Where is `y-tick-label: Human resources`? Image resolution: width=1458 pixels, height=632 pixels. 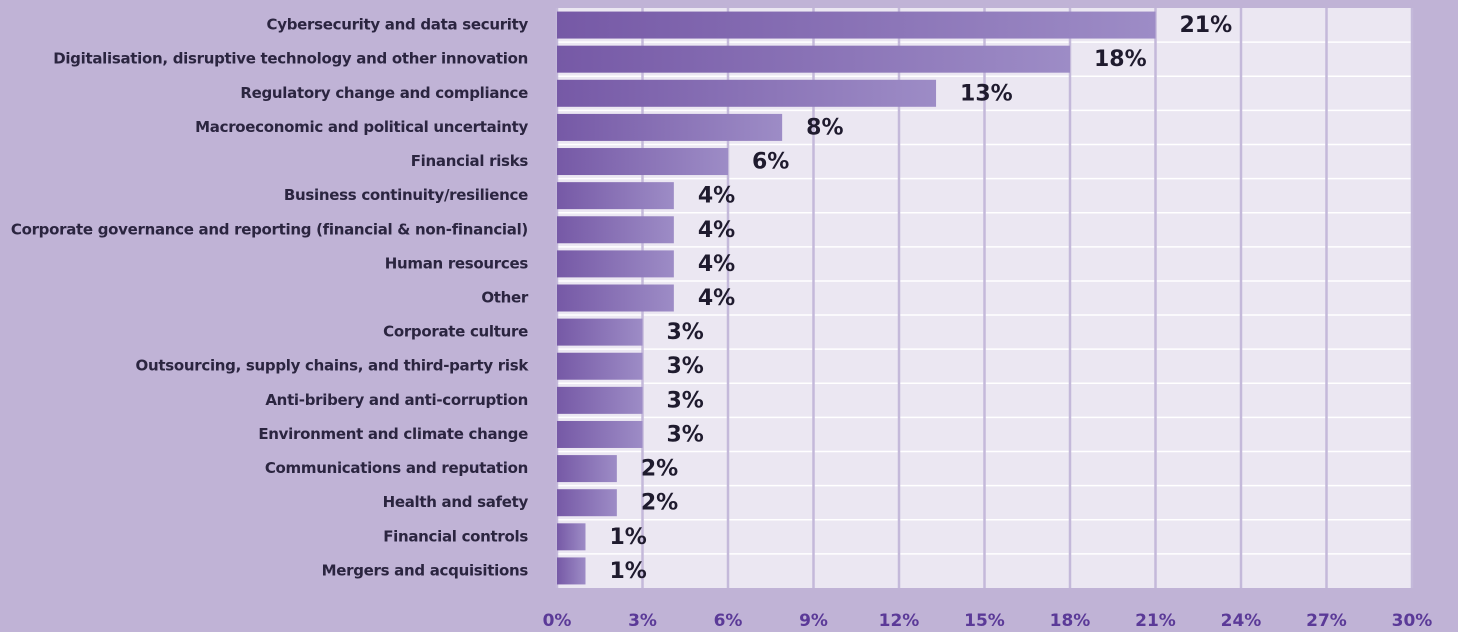 y-tick-label: Human resources is located at coordinates (457, 263).